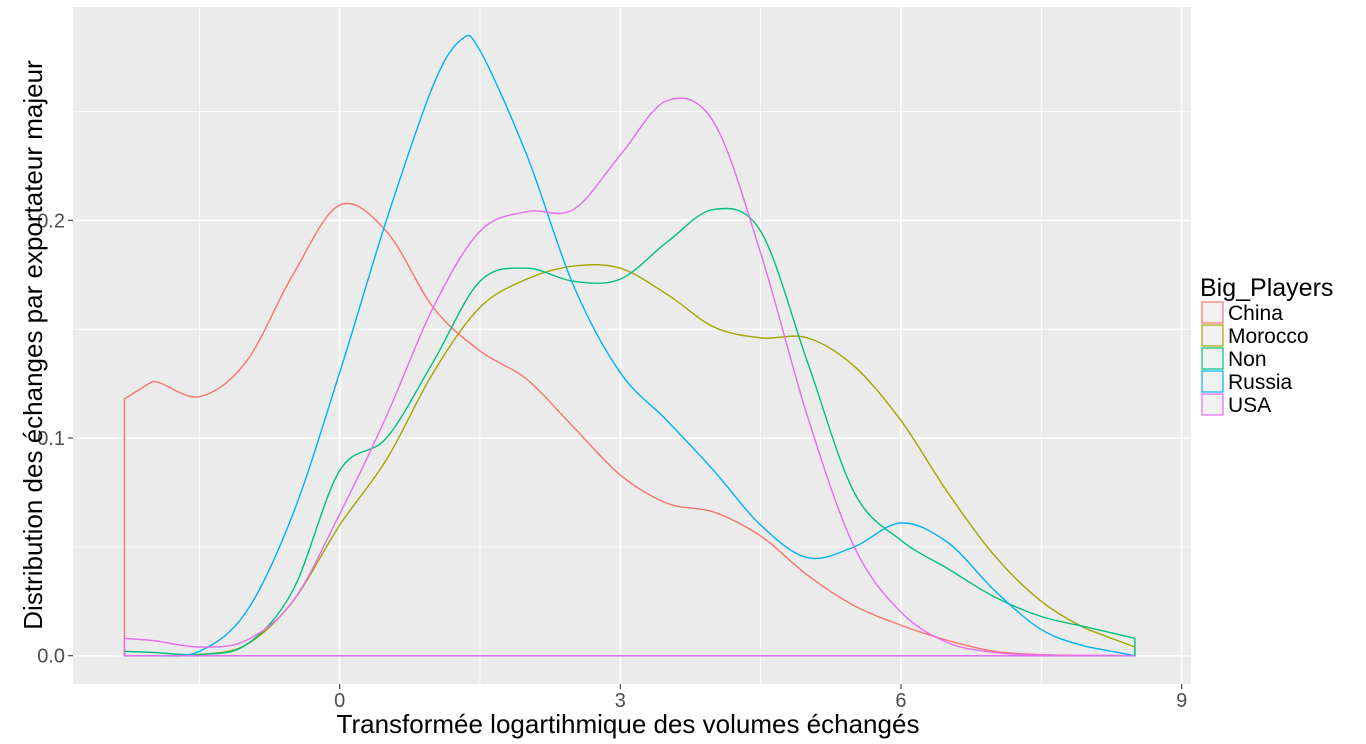 This screenshot has width=1366, height=744. I want to click on legend-key-non, so click(1212, 358).